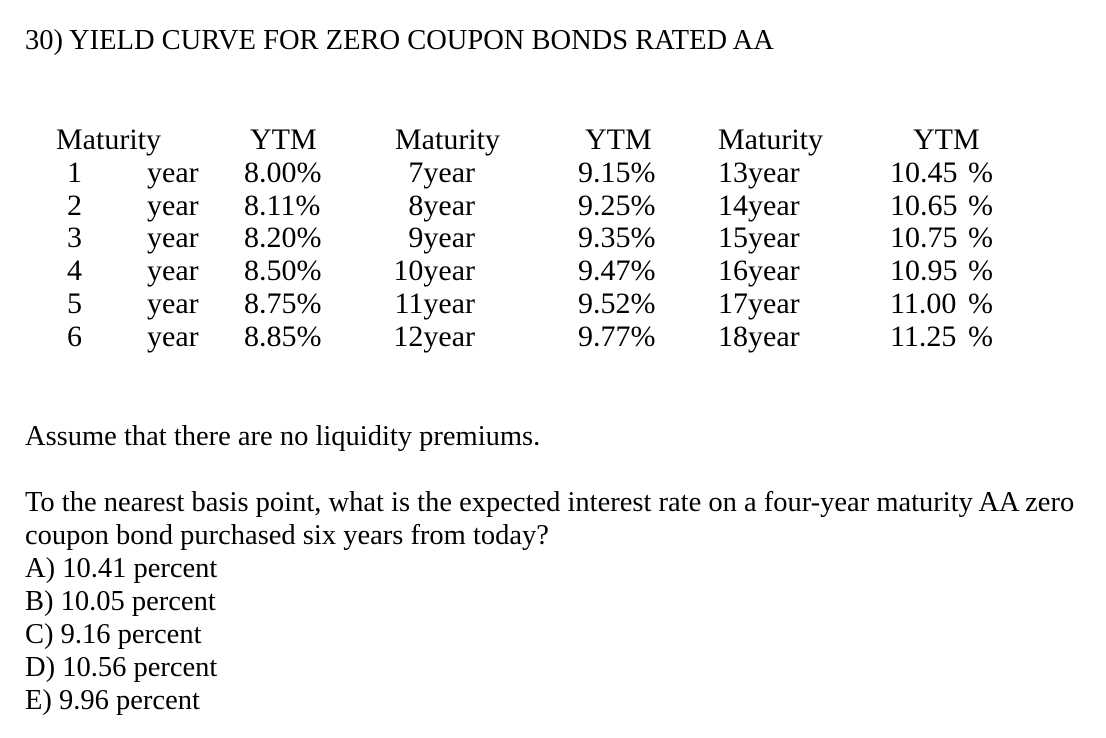  I want to click on ytm-value: 9.77%, so click(617, 336).